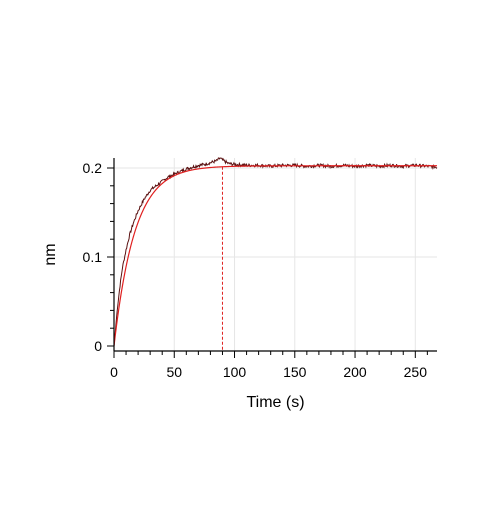 The width and height of the screenshot is (500, 505). Describe the element at coordinates (50, 254) in the screenshot. I see `y-axis-title: nm` at that location.